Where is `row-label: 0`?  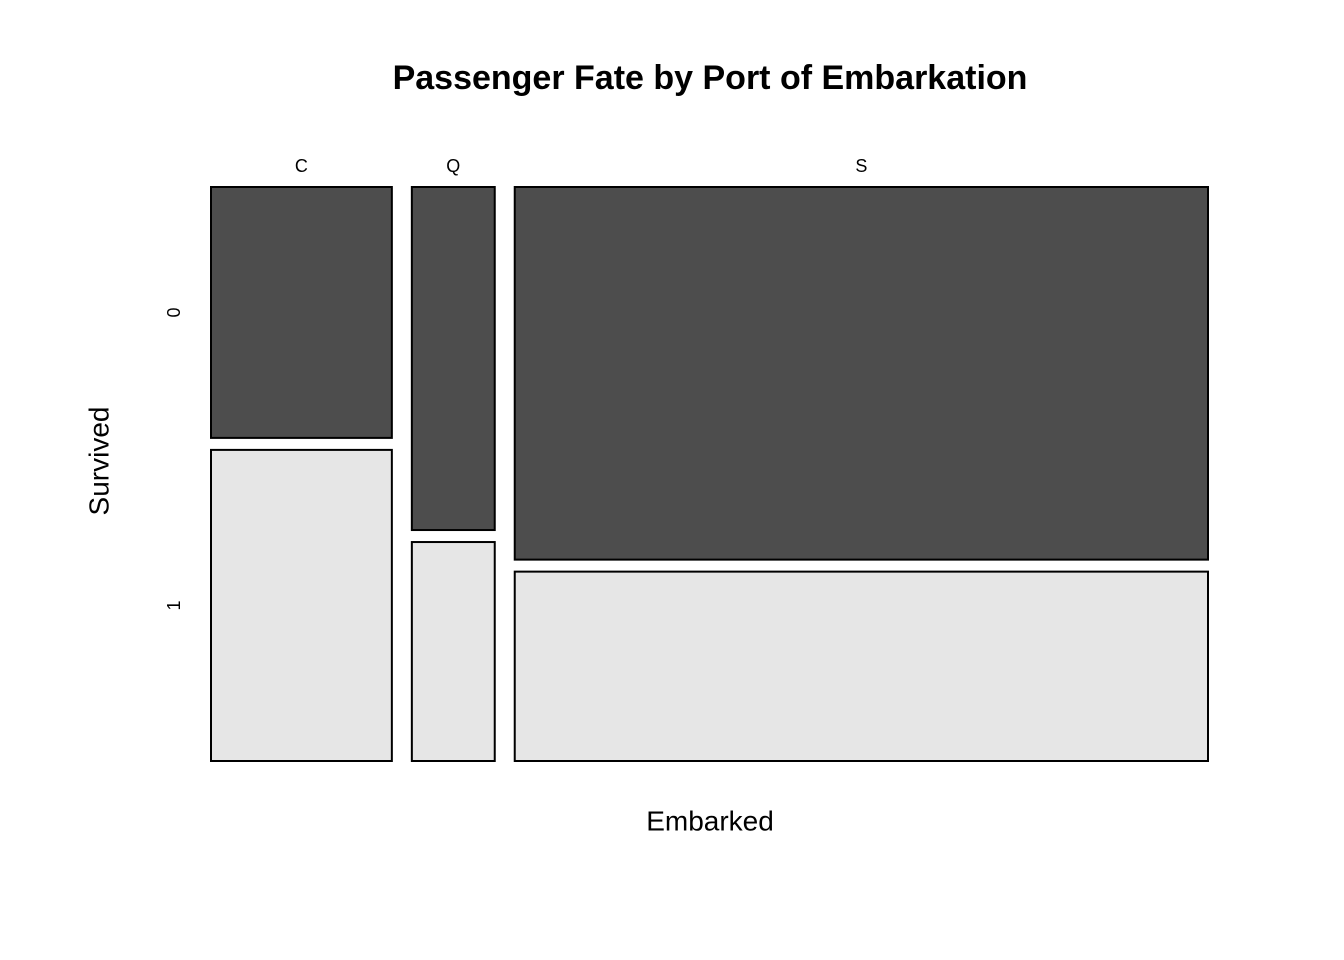
row-label: 0 is located at coordinates (174, 312).